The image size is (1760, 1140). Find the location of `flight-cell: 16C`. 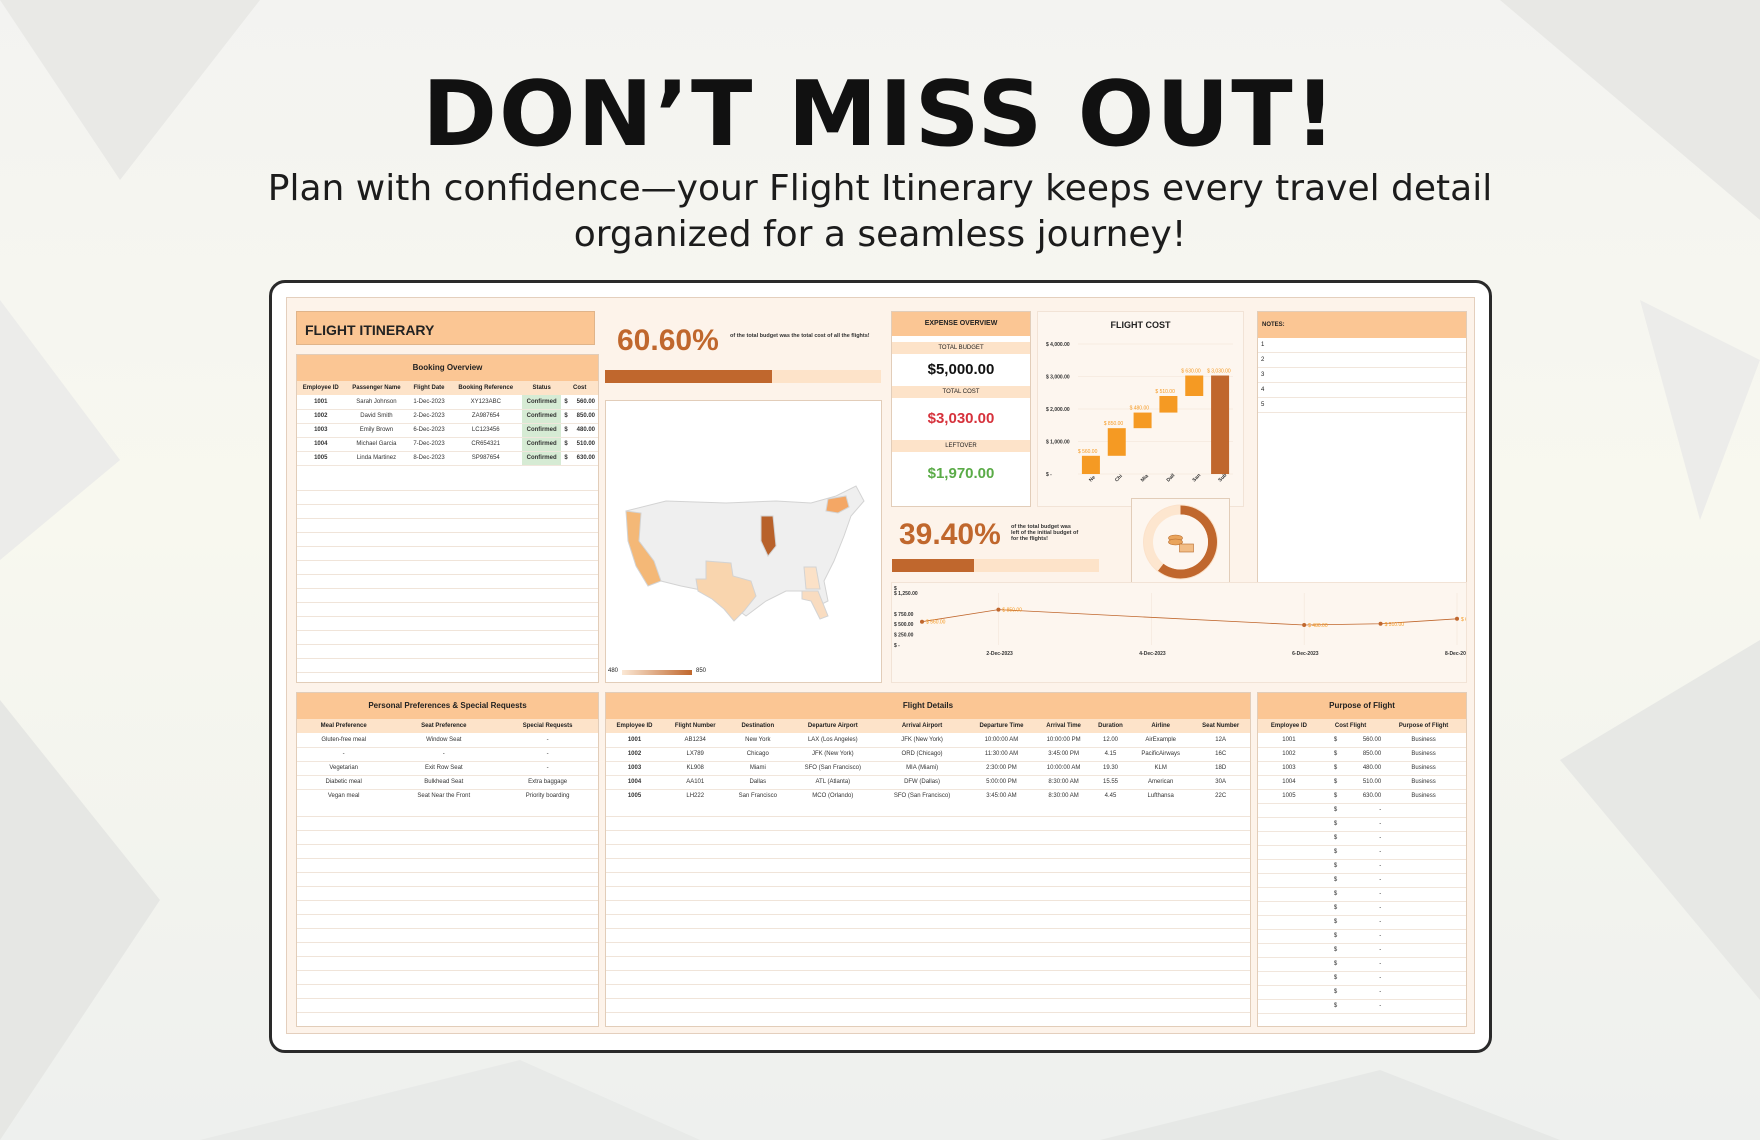

flight-cell: 16C is located at coordinates (1220, 754).